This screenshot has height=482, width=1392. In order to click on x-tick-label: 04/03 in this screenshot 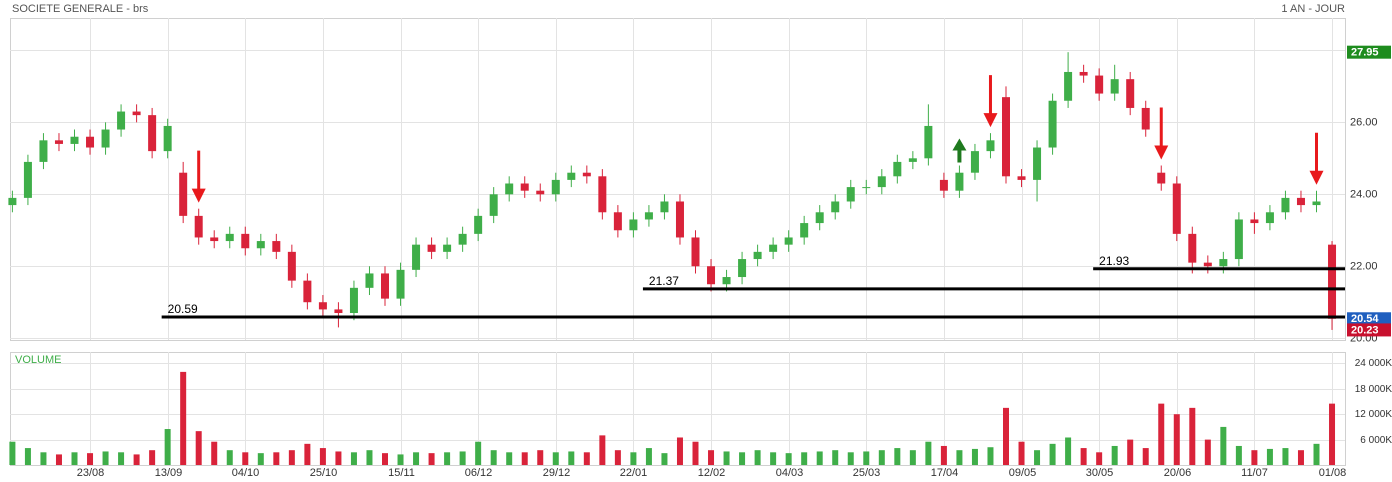, I will do `click(790, 473)`.